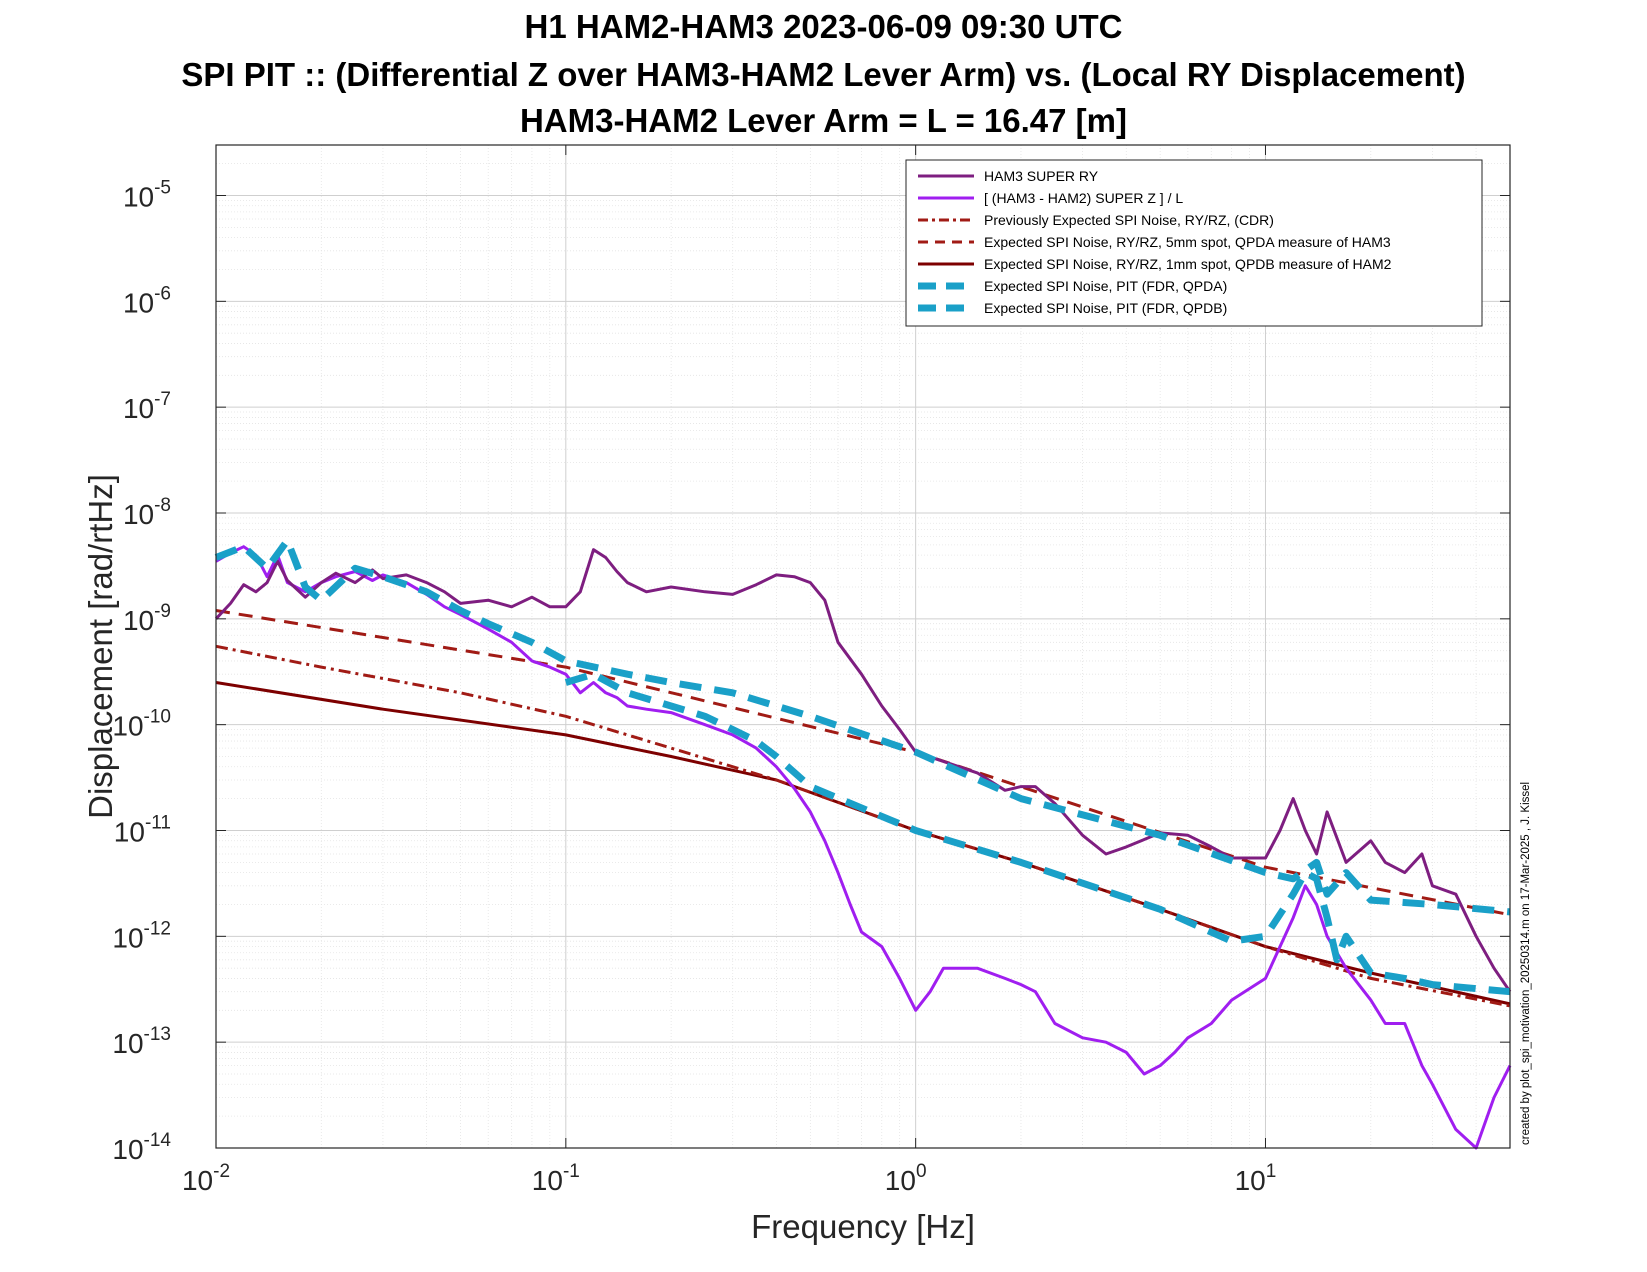  Describe the element at coordinates (141, 724) in the screenshot. I see `y-tick-label: 10⁻¹⁰` at that location.